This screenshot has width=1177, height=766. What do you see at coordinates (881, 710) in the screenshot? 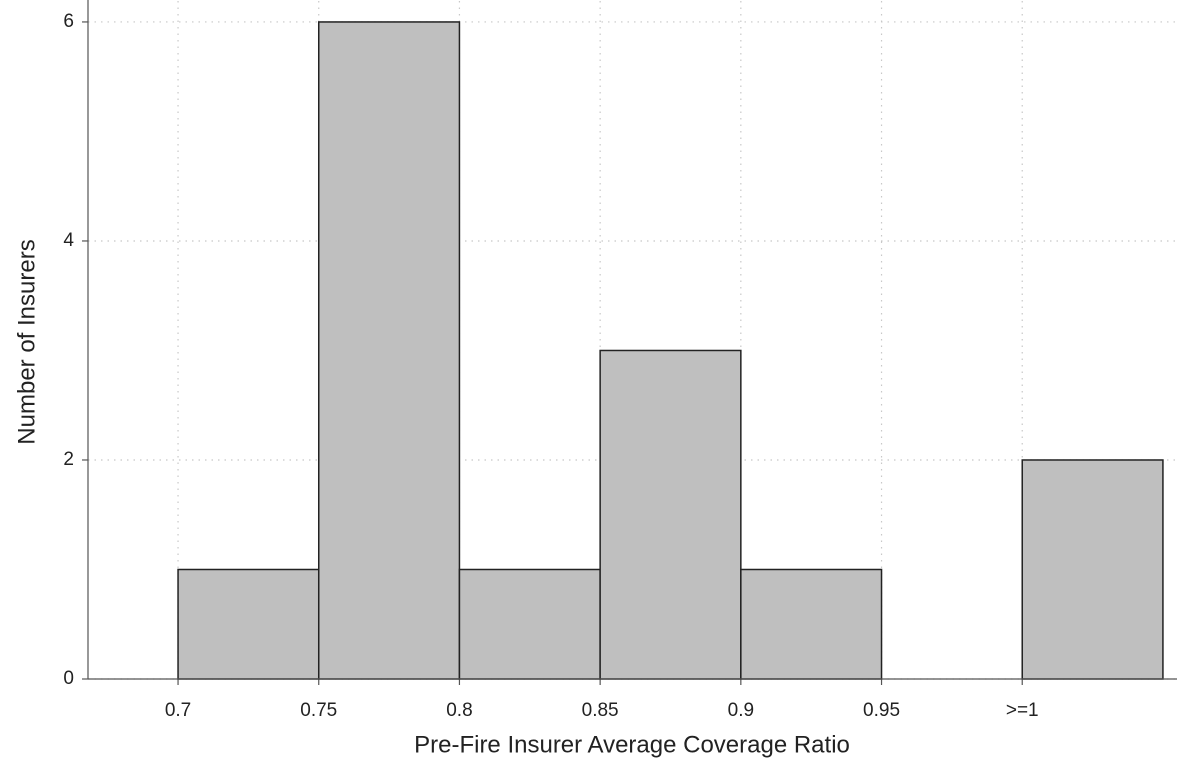
I see `x-tick-label: 0.95` at bounding box center [881, 710].